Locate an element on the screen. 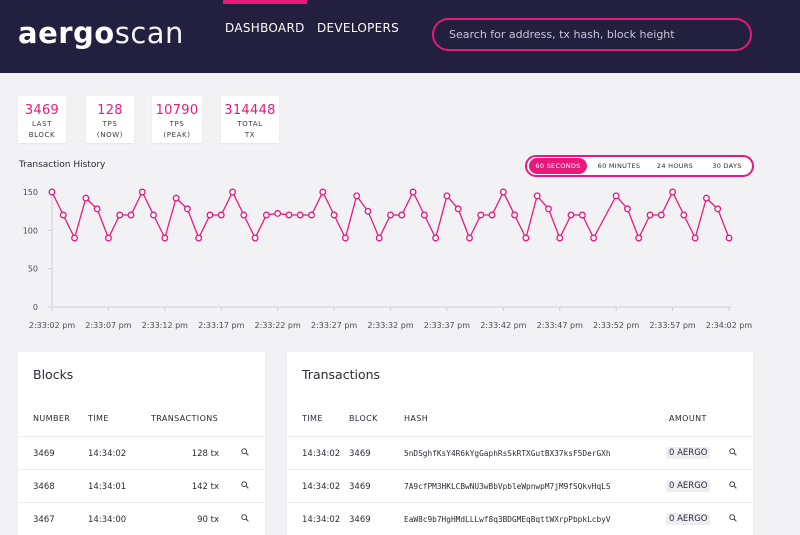  top-header: aergoscan DASHBOARD DEVELOPERS is located at coordinates (400, 36).